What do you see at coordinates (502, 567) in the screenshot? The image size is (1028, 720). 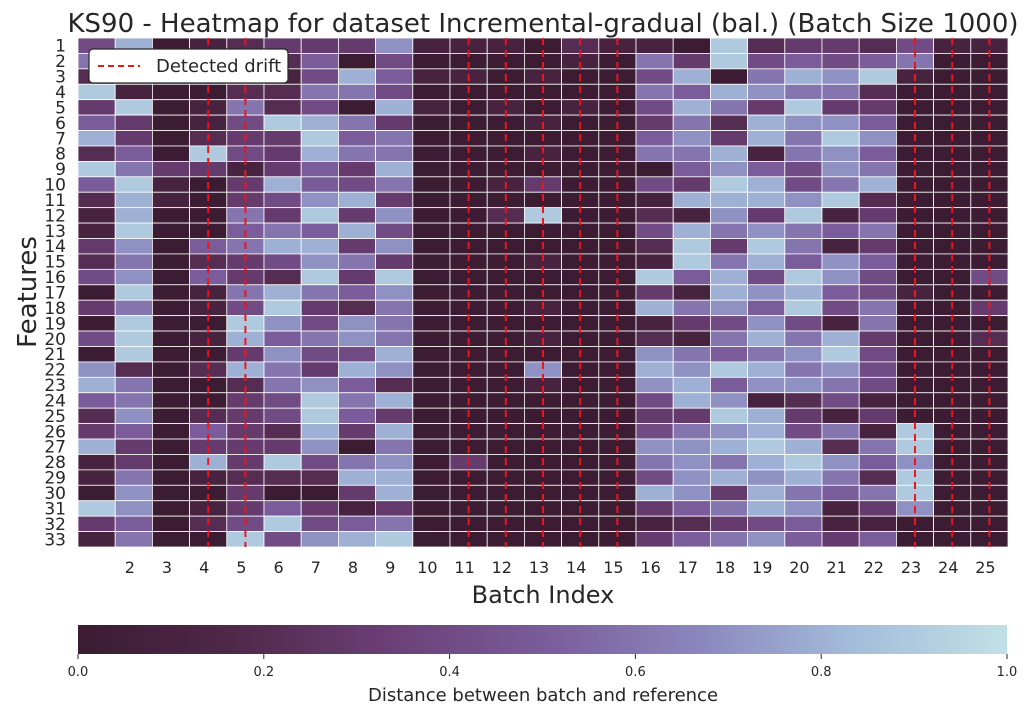 I see `x-tick-label: 12` at bounding box center [502, 567].